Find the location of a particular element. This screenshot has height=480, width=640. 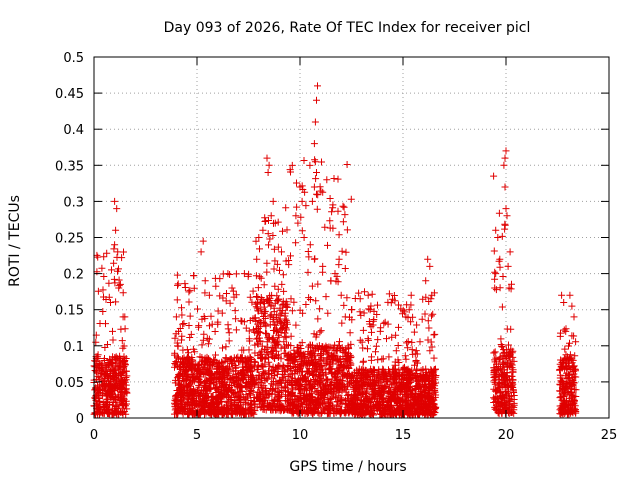

x-tick-label: 10 is located at coordinates (300, 435).